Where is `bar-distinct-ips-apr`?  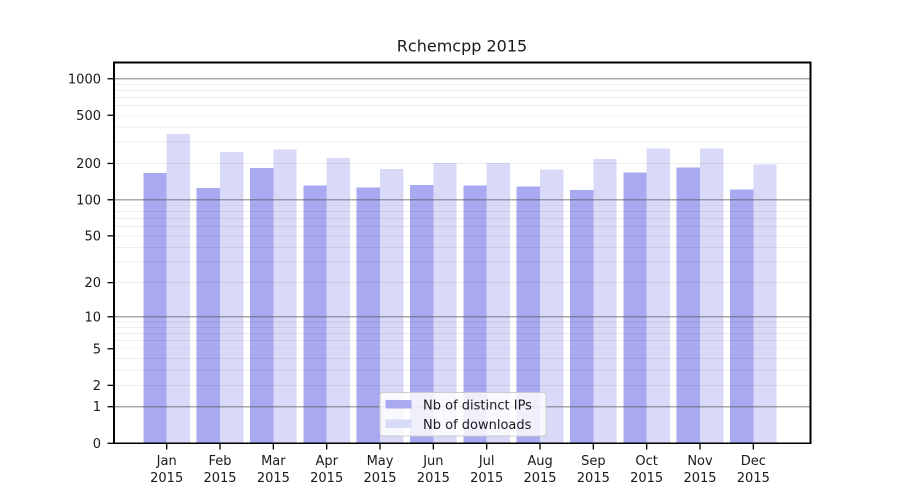
bar-distinct-ips-apr is located at coordinates (315, 314).